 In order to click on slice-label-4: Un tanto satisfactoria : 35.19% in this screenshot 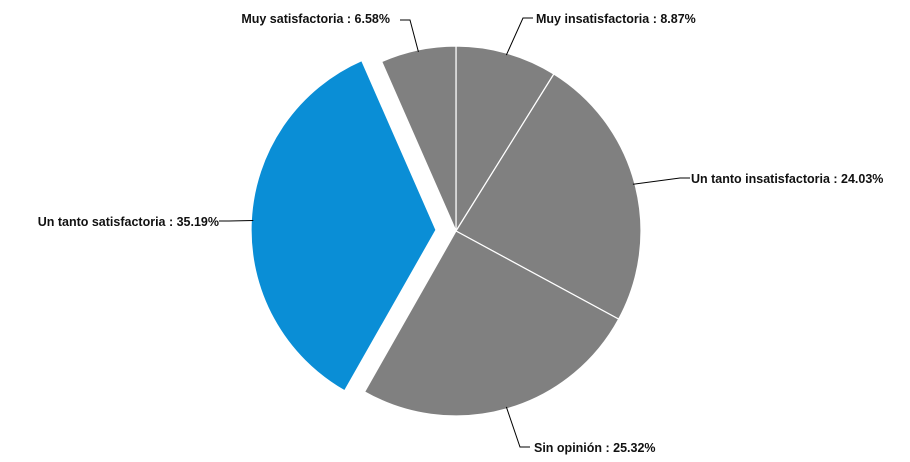, I will do `click(128, 222)`.